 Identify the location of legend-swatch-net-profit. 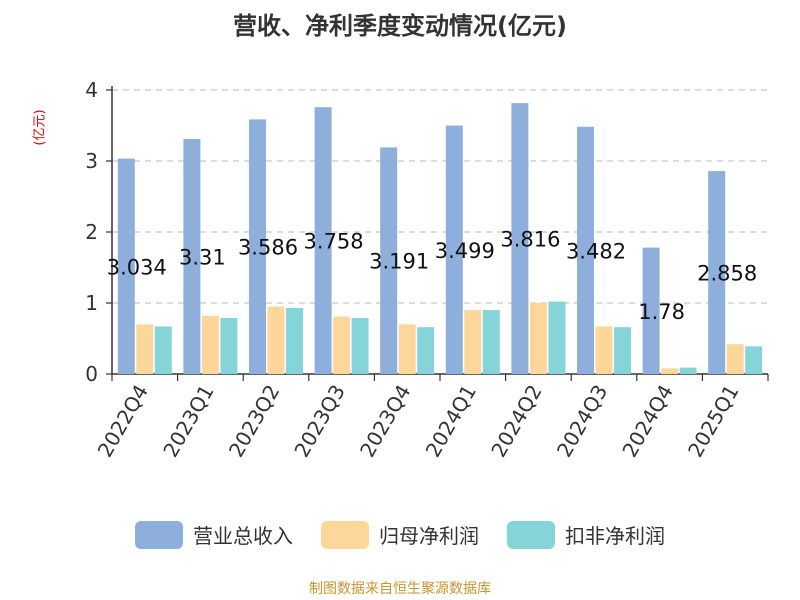
(345, 534).